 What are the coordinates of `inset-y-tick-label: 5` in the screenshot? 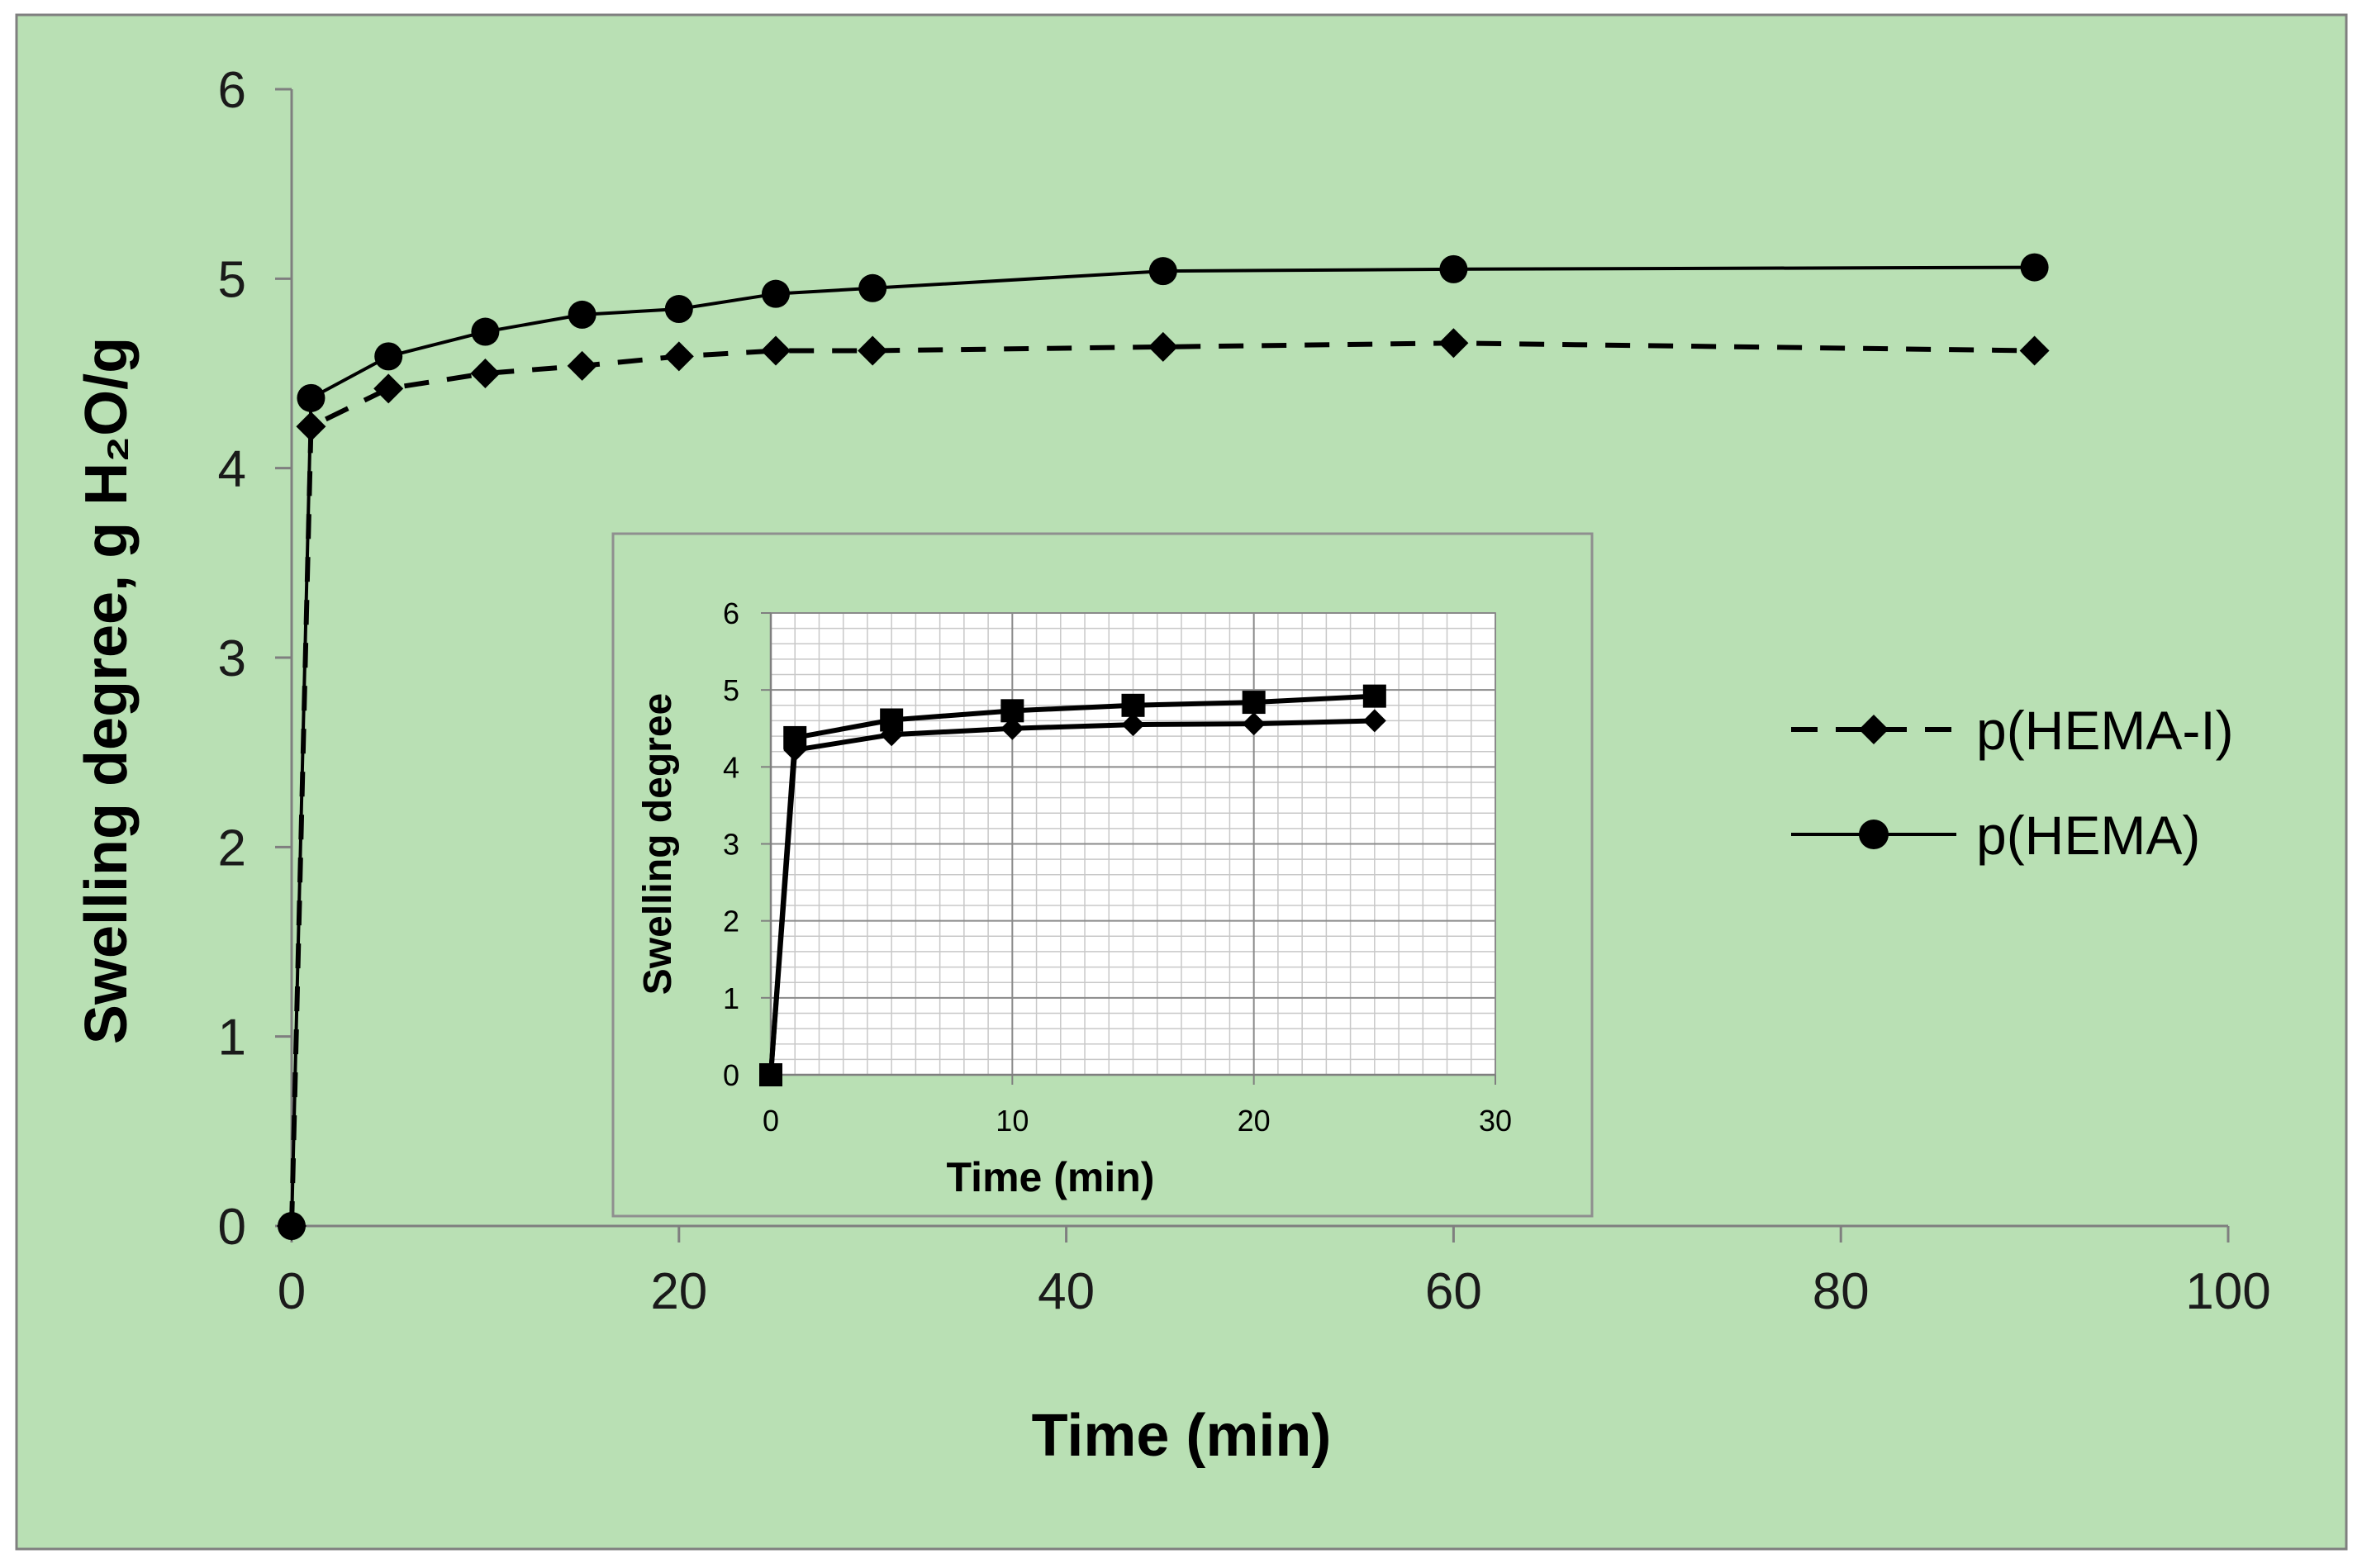 It's located at (731, 690).